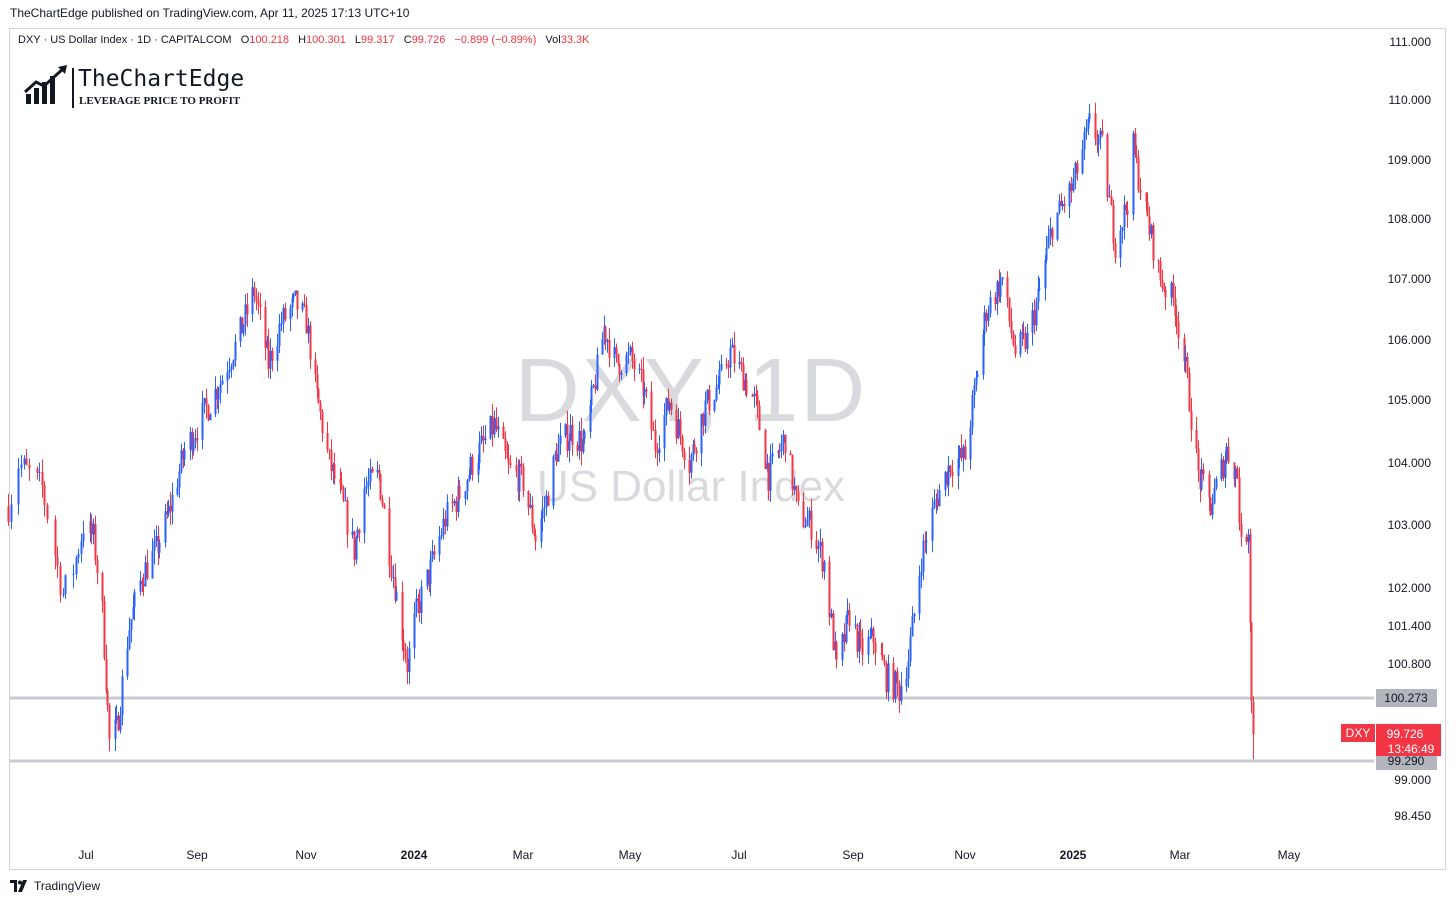 The width and height of the screenshot is (1456, 905). What do you see at coordinates (160, 101) in the screenshot?
I see `logo-tagline: LEVERAGE PRICE TO PROFIT` at bounding box center [160, 101].